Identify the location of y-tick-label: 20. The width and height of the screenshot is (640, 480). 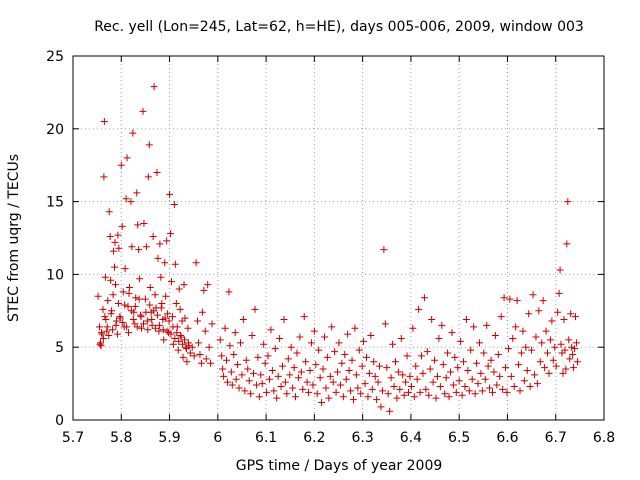
(55, 130).